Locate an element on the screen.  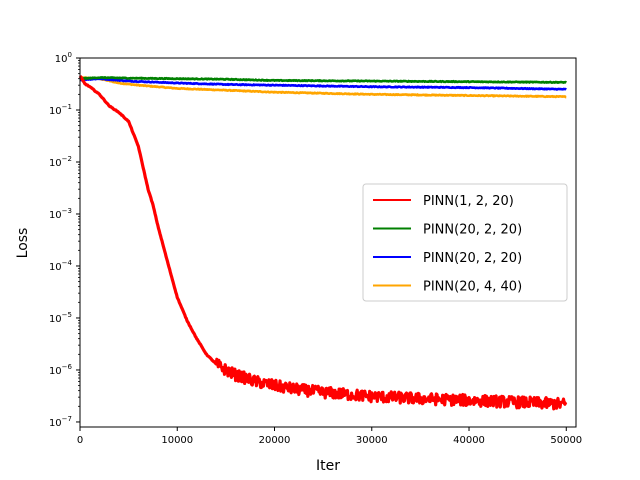
x-axis-label: Iter is located at coordinates (328, 466).